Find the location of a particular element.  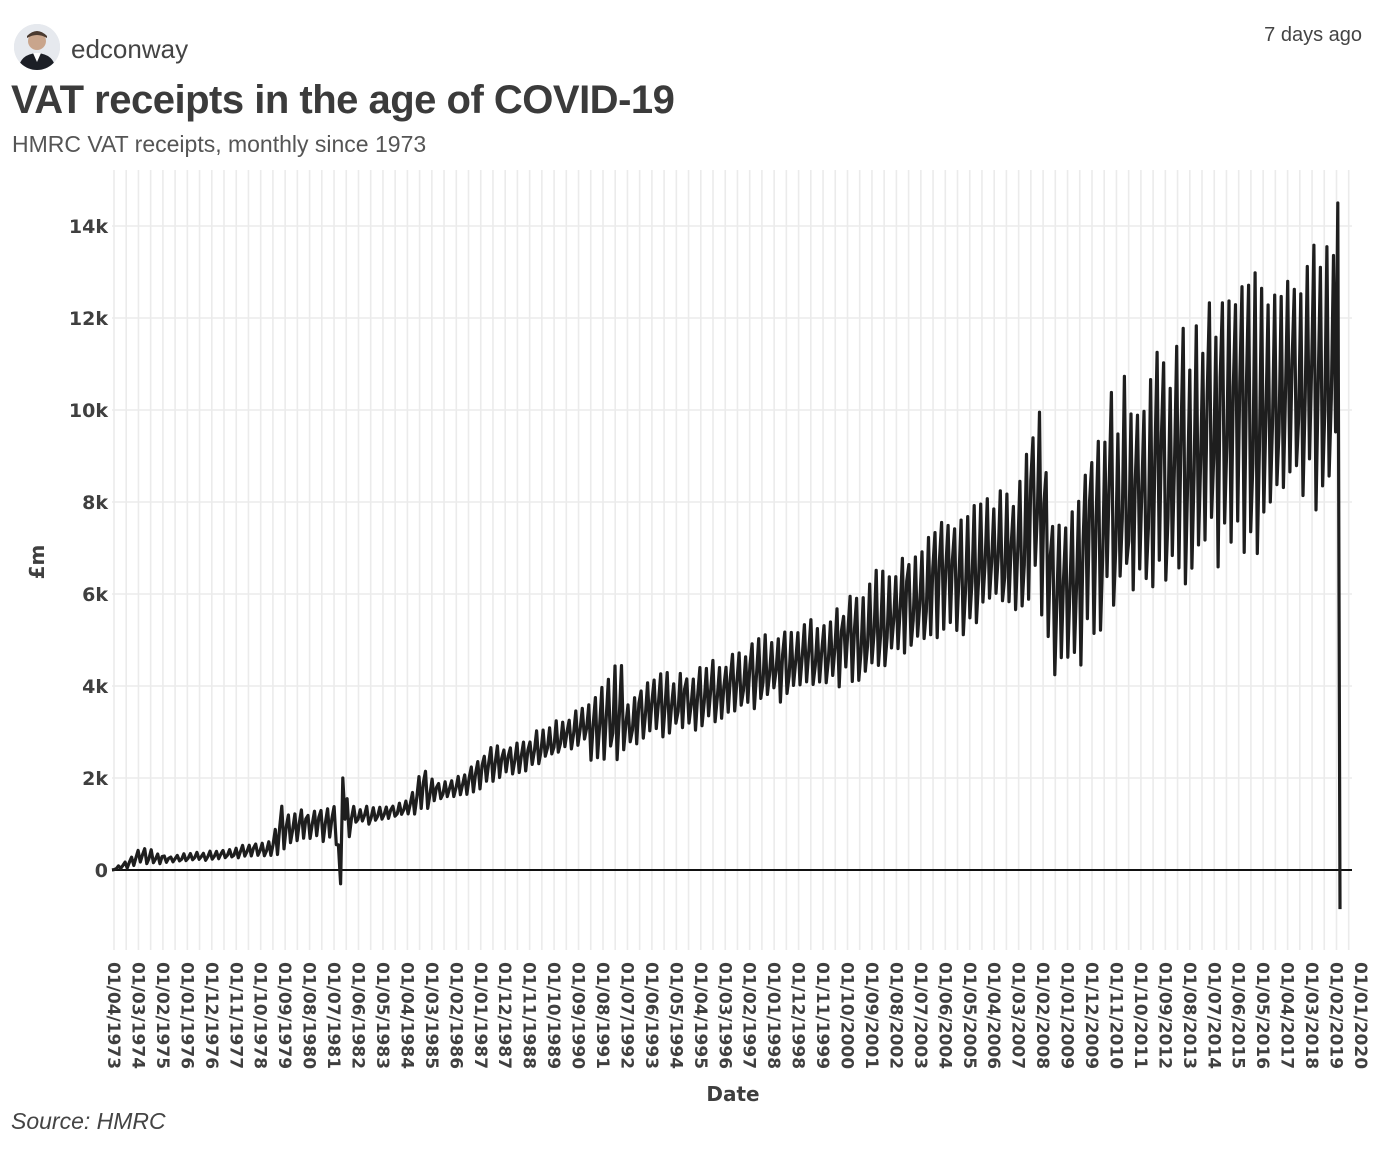

x-tick-label: 01/03/1974 is located at coordinates (137, 1015).